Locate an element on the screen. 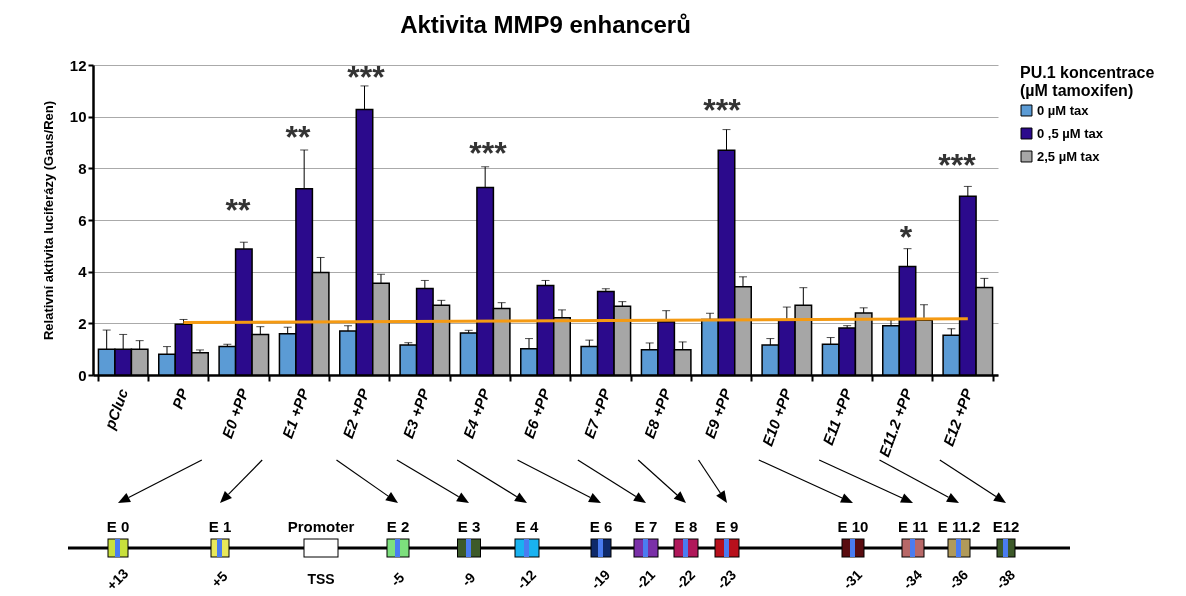  x-tick-label: E1 +PP is located at coordinates (295, 413).